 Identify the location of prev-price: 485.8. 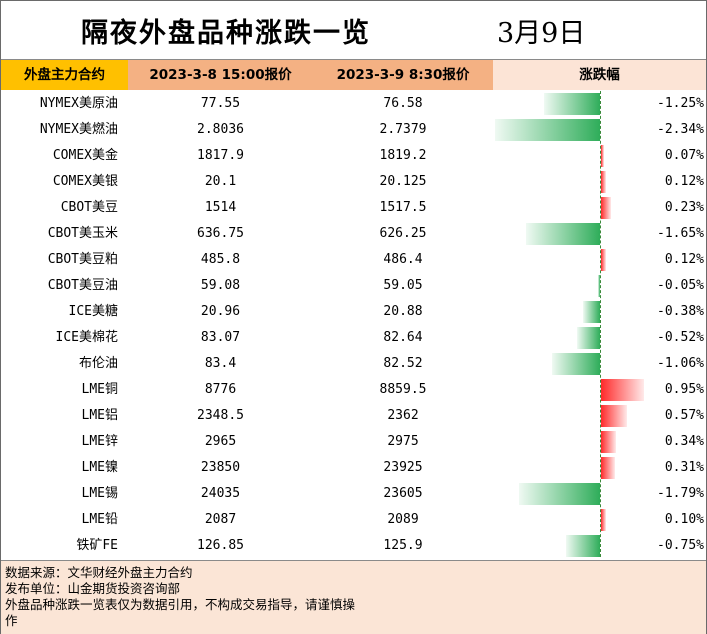
(220, 259).